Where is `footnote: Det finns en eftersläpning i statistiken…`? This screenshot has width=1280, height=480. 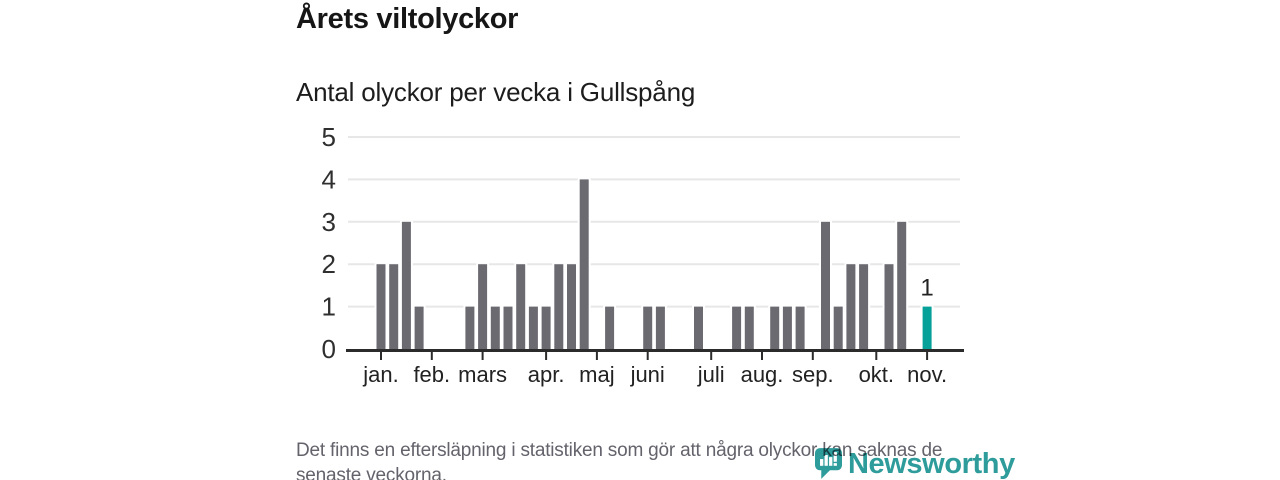 footnote: Det finns en eftersläpning i statistiken… is located at coordinates (619, 460).